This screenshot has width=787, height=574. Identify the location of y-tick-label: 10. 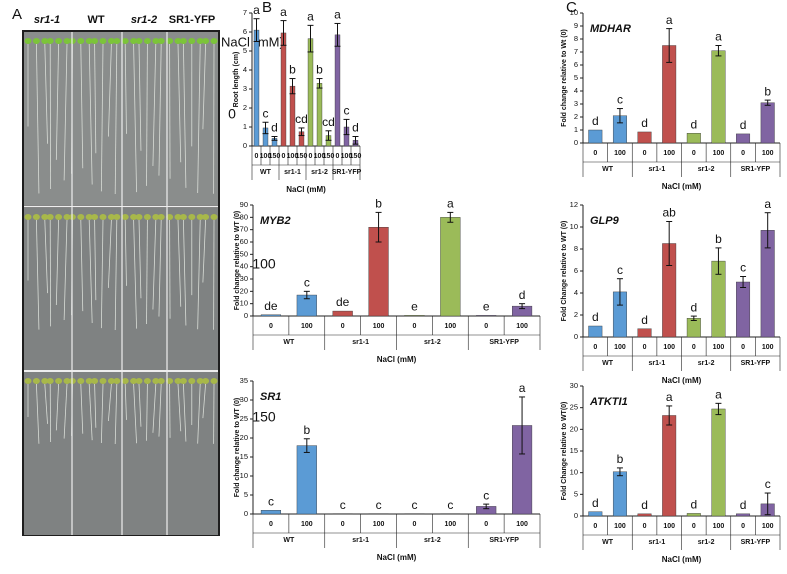
(574, 472).